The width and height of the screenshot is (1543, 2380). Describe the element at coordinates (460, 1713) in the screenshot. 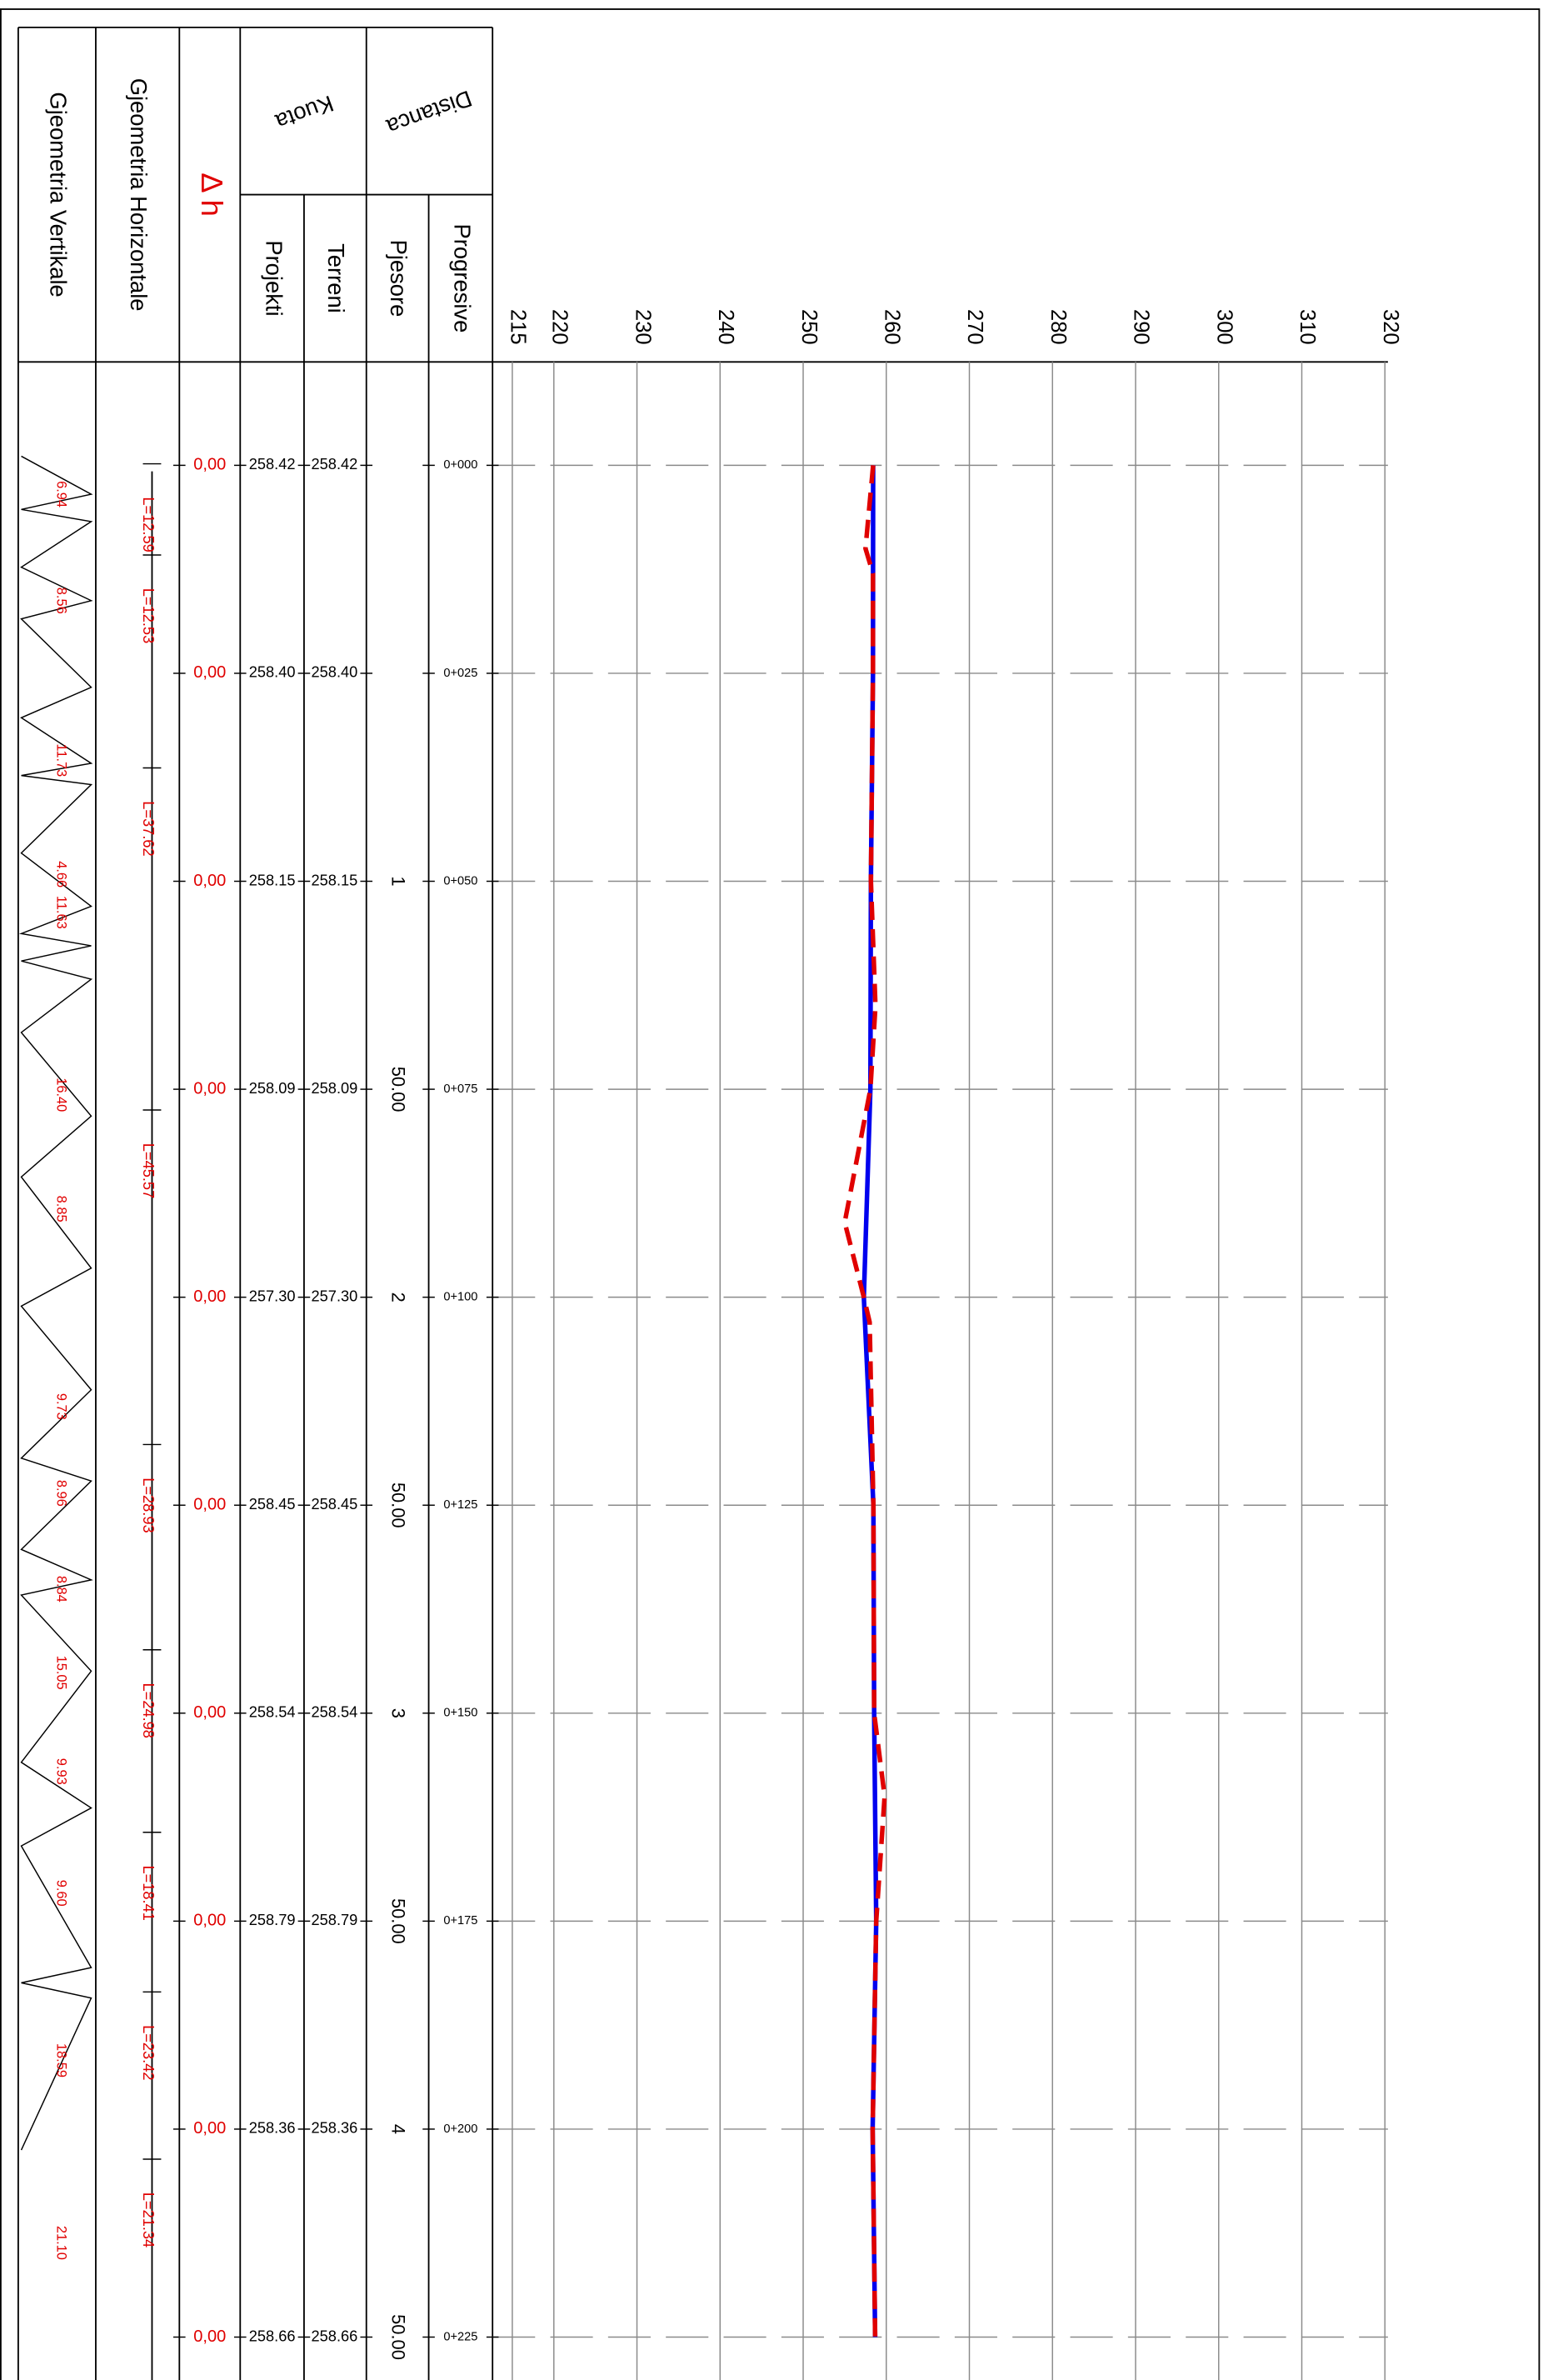

I see `station-label: 0+150` at that location.